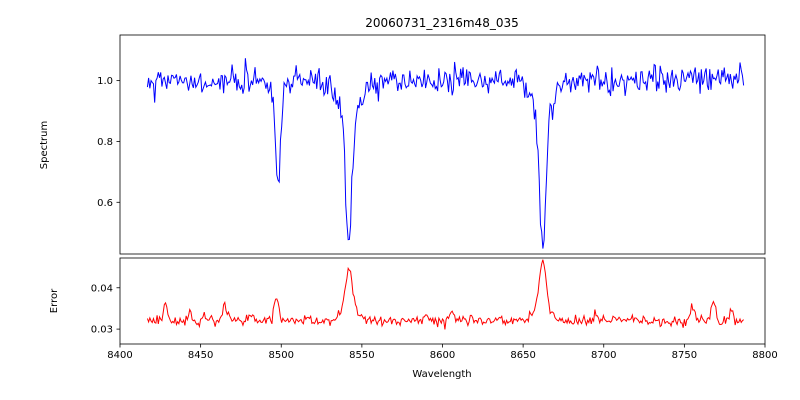 Image resolution: width=800 pixels, height=400 pixels. What do you see at coordinates (445, 294) in the screenshot?
I see `error-line` at bounding box center [445, 294].